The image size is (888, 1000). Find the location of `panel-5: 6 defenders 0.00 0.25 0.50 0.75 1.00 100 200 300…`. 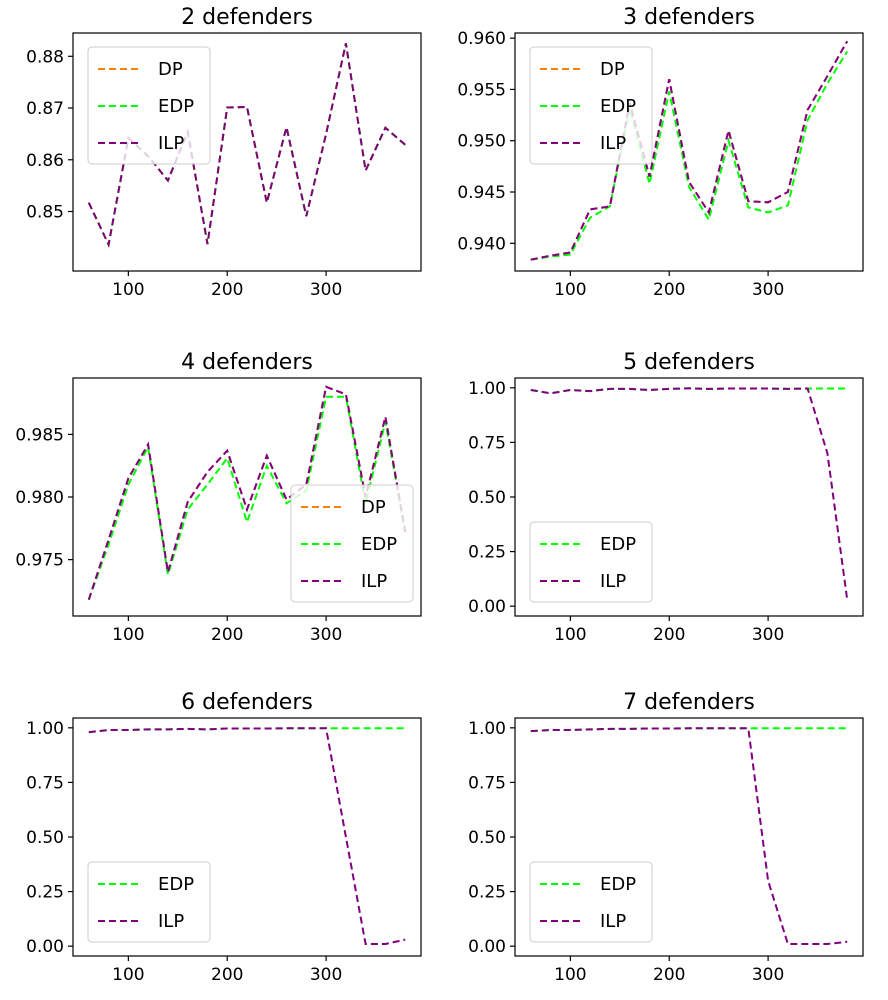

panel-5: 6 defenders 0.00 0.25 0.50 0.75 1.00 100 200 300… is located at coordinates (224, 837).